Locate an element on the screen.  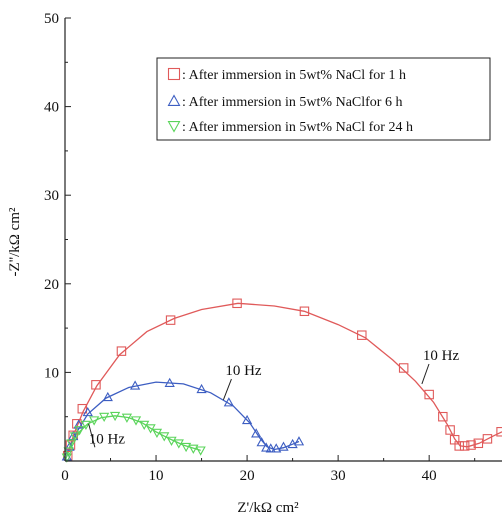
y-tick-label: 50 is located at coordinates (51, 19).